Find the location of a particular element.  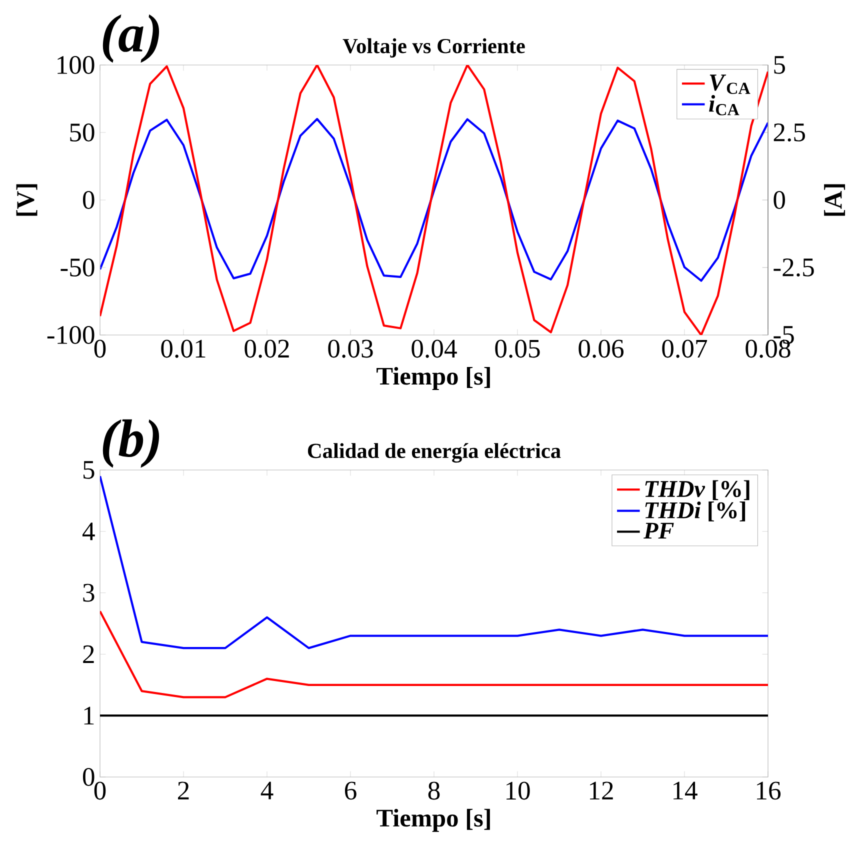

y-tick-label: 50 is located at coordinates (82, 133).